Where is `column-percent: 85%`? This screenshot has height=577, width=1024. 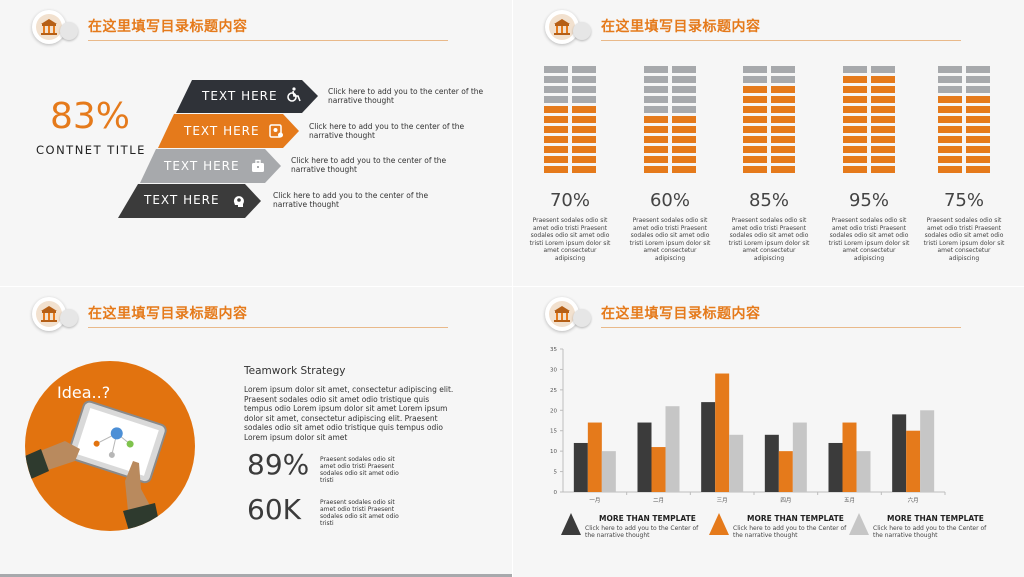 column-percent: 85% is located at coordinates (768, 200).